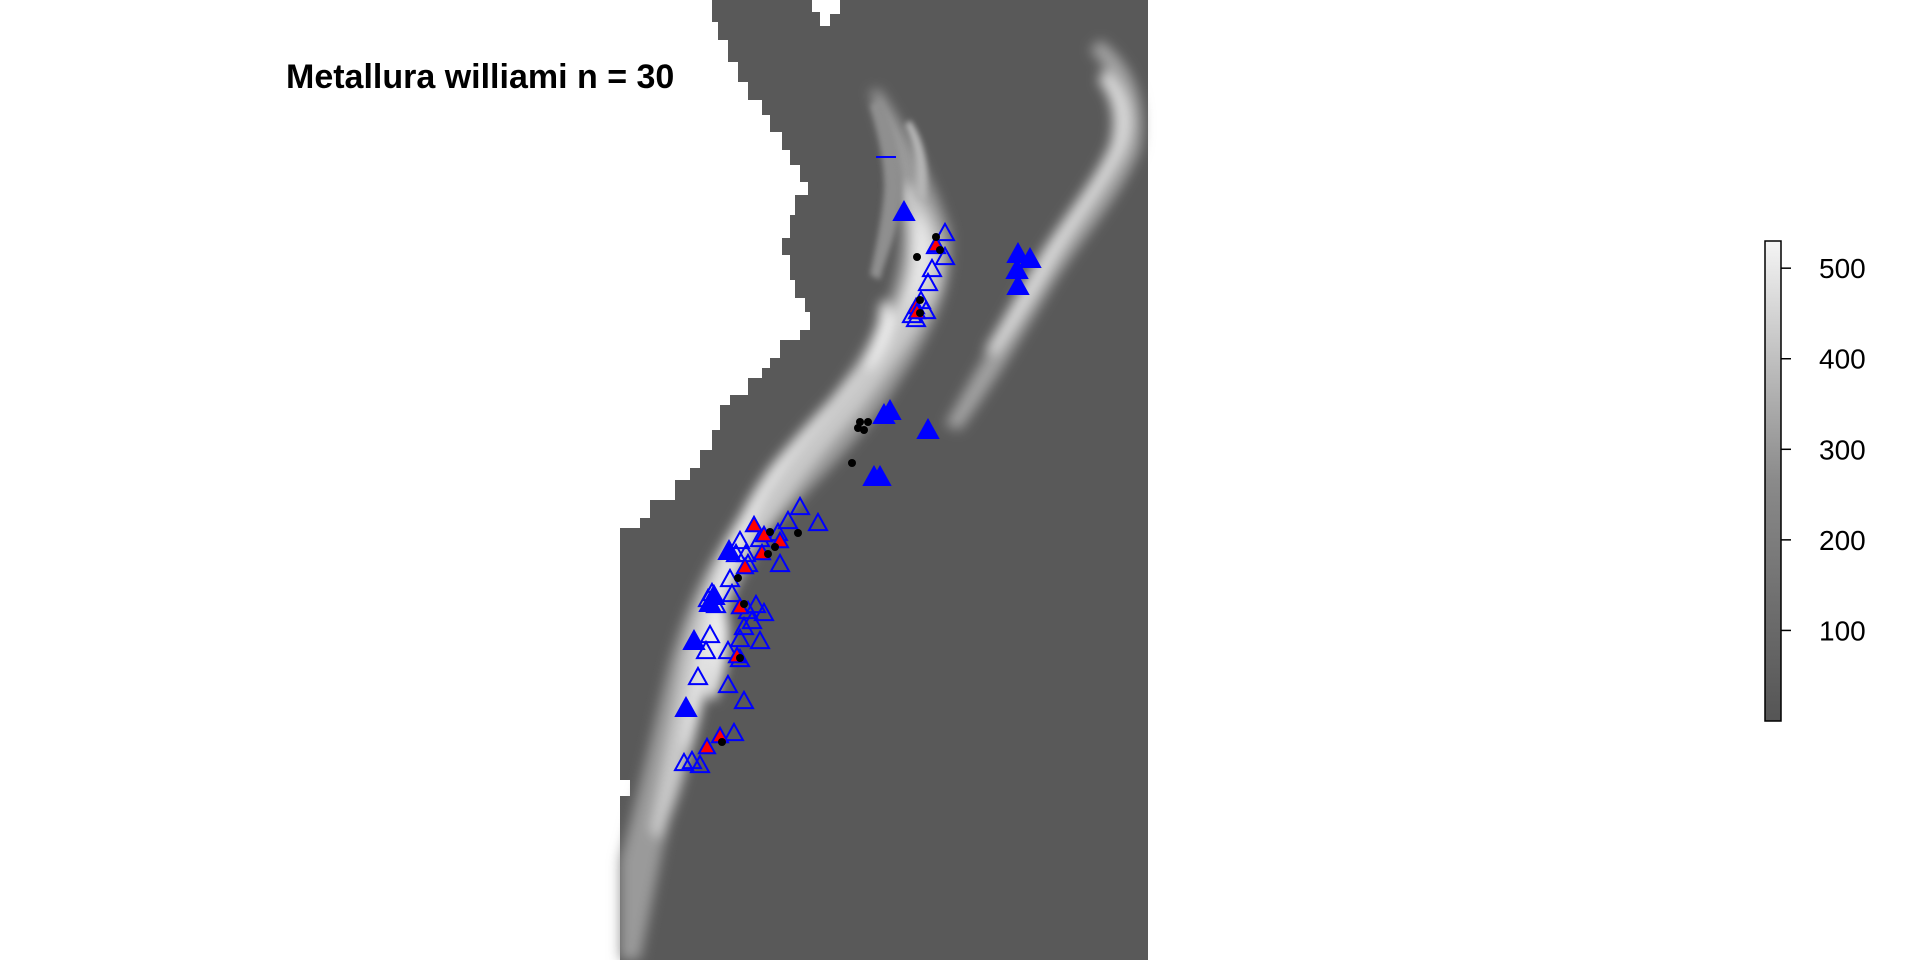 This screenshot has width=1920, height=965. I want to click on sample-size: n = 30, so click(625, 77).